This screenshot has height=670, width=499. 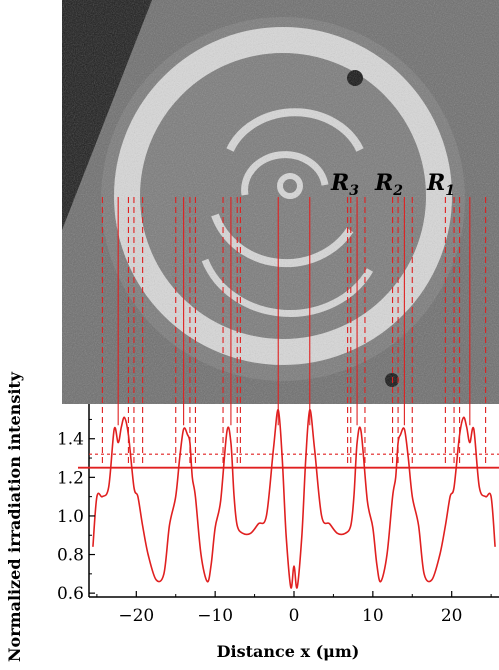 What do you see at coordinates (70, 478) in the screenshot?
I see `y-tick-label: 1.2` at bounding box center [70, 478].